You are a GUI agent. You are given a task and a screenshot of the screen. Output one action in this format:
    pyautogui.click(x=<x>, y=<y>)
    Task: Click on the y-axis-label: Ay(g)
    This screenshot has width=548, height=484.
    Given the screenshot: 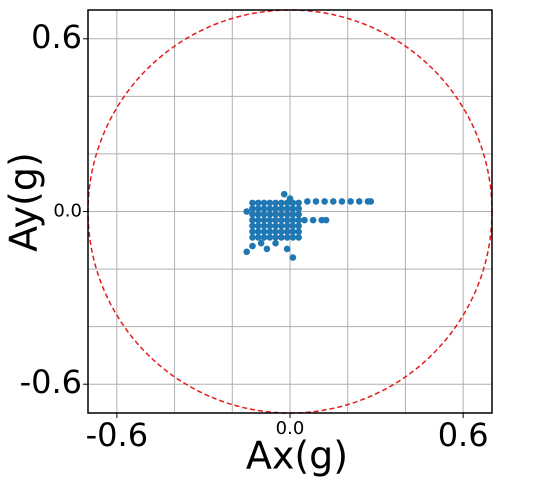 What is the action you would take?
    pyautogui.click(x=24, y=202)
    